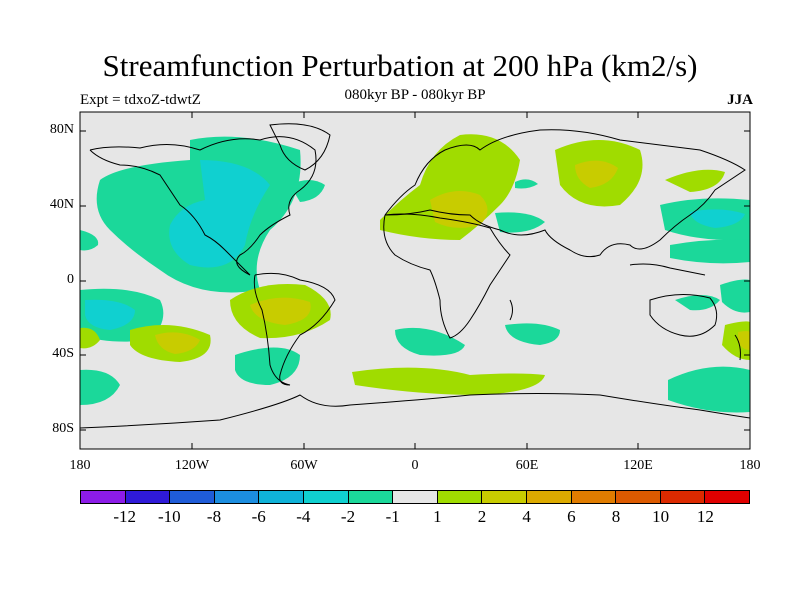 The image size is (800, 600). I want to click on coast-south-america, so click(294, 329).